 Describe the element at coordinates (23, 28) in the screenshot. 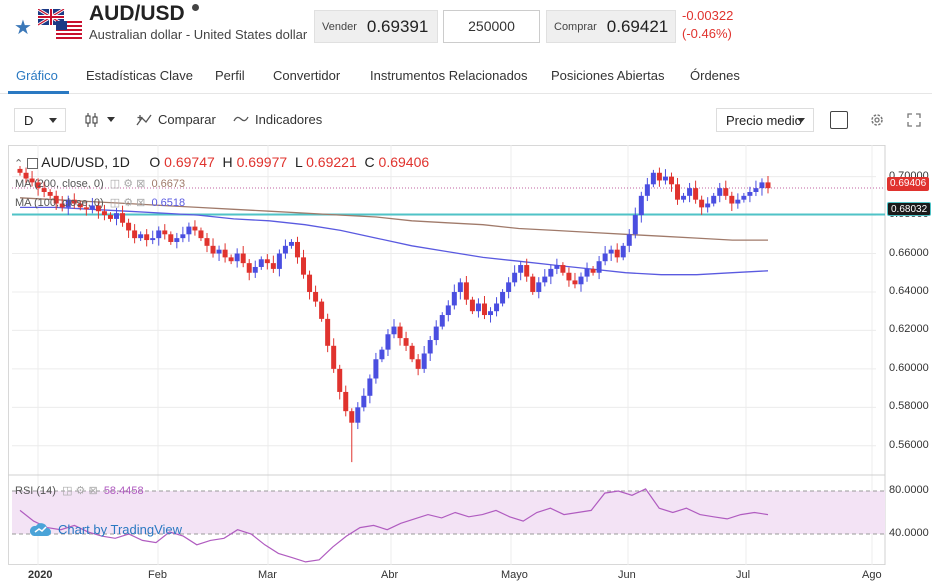

I see `favorite-star-icon: ★` at that location.